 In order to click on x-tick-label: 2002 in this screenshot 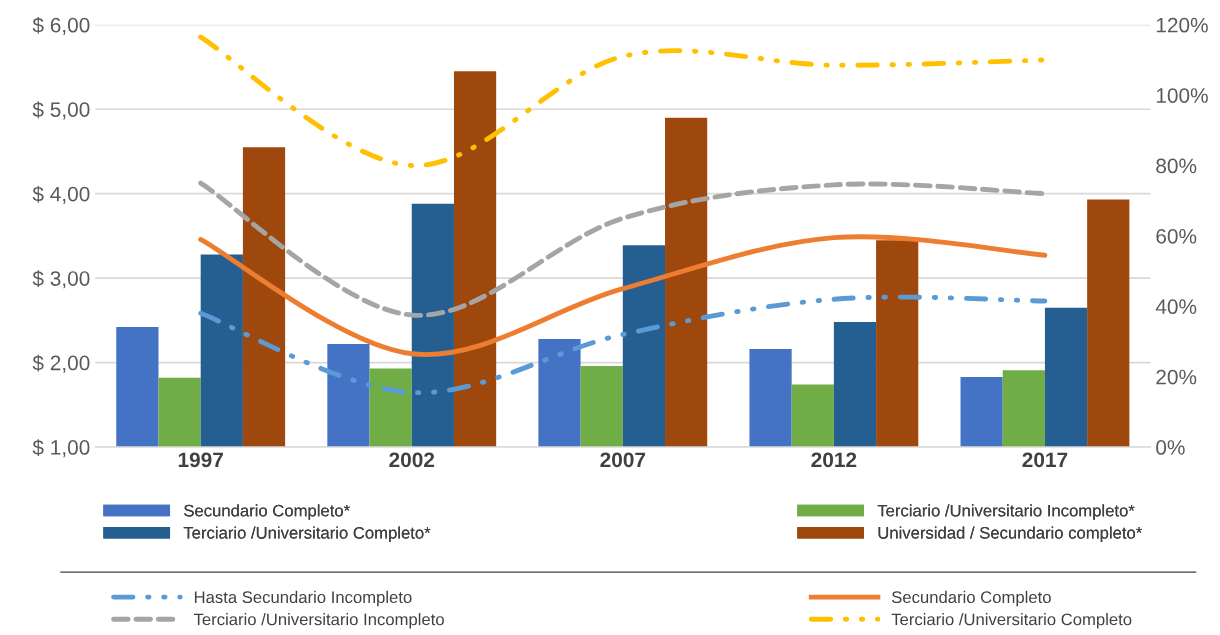, I will do `click(412, 460)`.